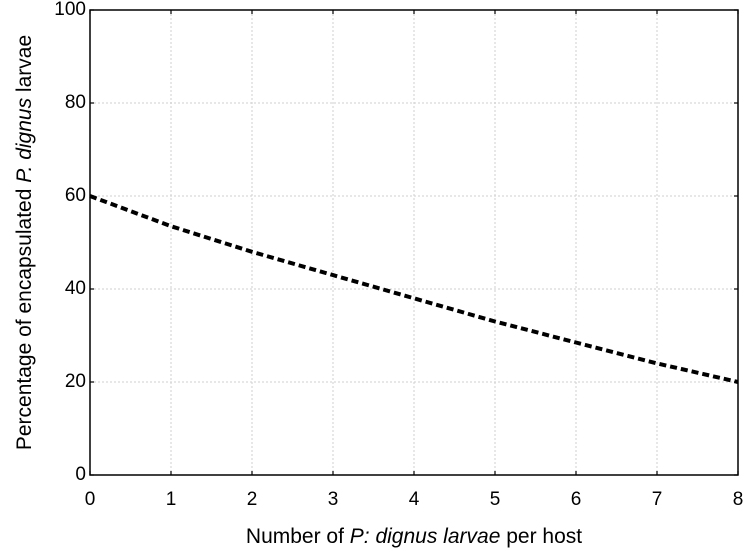 This screenshot has height=550, width=744. What do you see at coordinates (24, 66) in the screenshot?
I see `y-axis-label-part-2: larvae` at bounding box center [24, 66].